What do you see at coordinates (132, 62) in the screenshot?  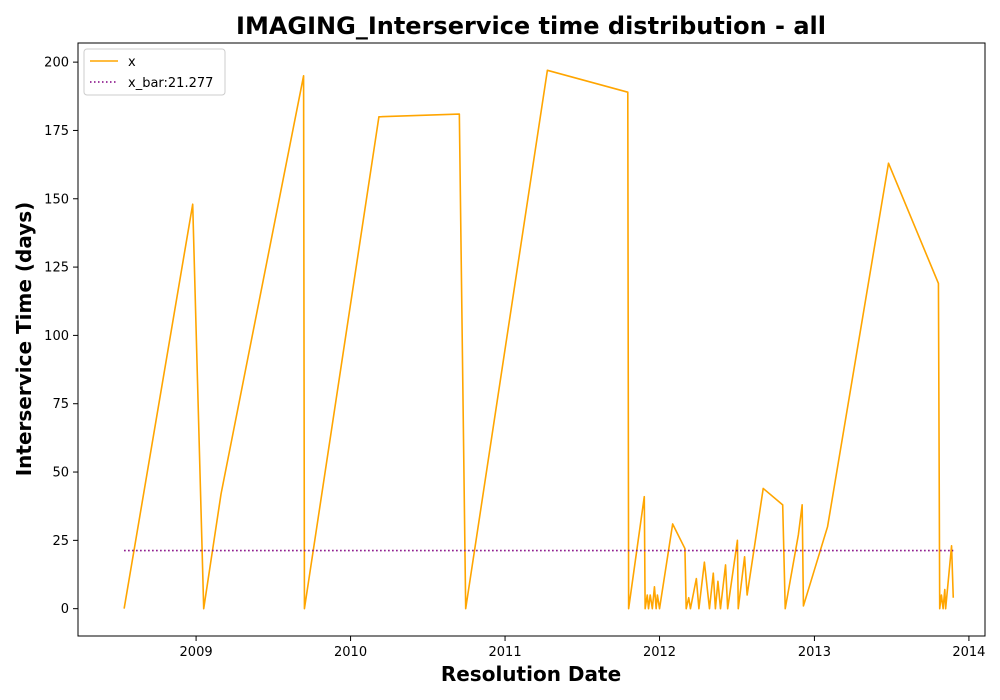 I see `legend-label-x: x` at bounding box center [132, 62].